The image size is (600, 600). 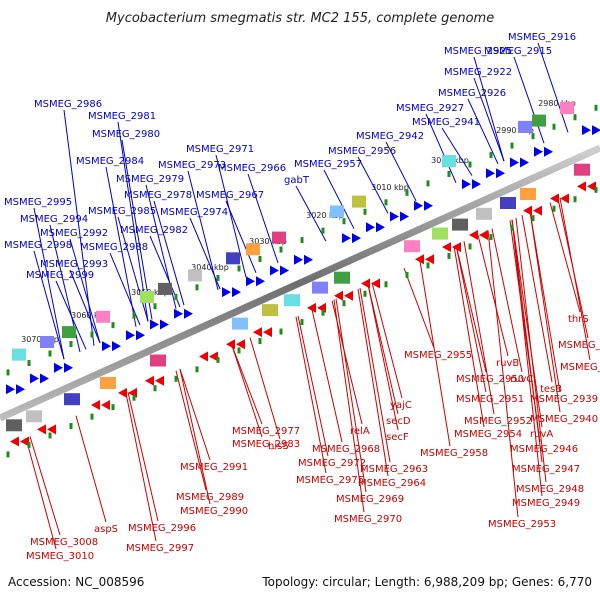 I want to click on forward-gene-label: MSMEG_2966, so click(x=252, y=168).